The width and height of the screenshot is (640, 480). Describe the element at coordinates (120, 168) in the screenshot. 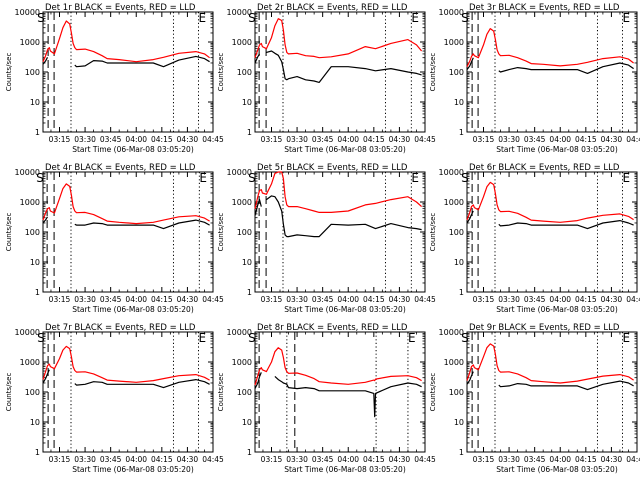

I see `panel-title: Det 4r BLACK = Events, RED = LLD` at that location.